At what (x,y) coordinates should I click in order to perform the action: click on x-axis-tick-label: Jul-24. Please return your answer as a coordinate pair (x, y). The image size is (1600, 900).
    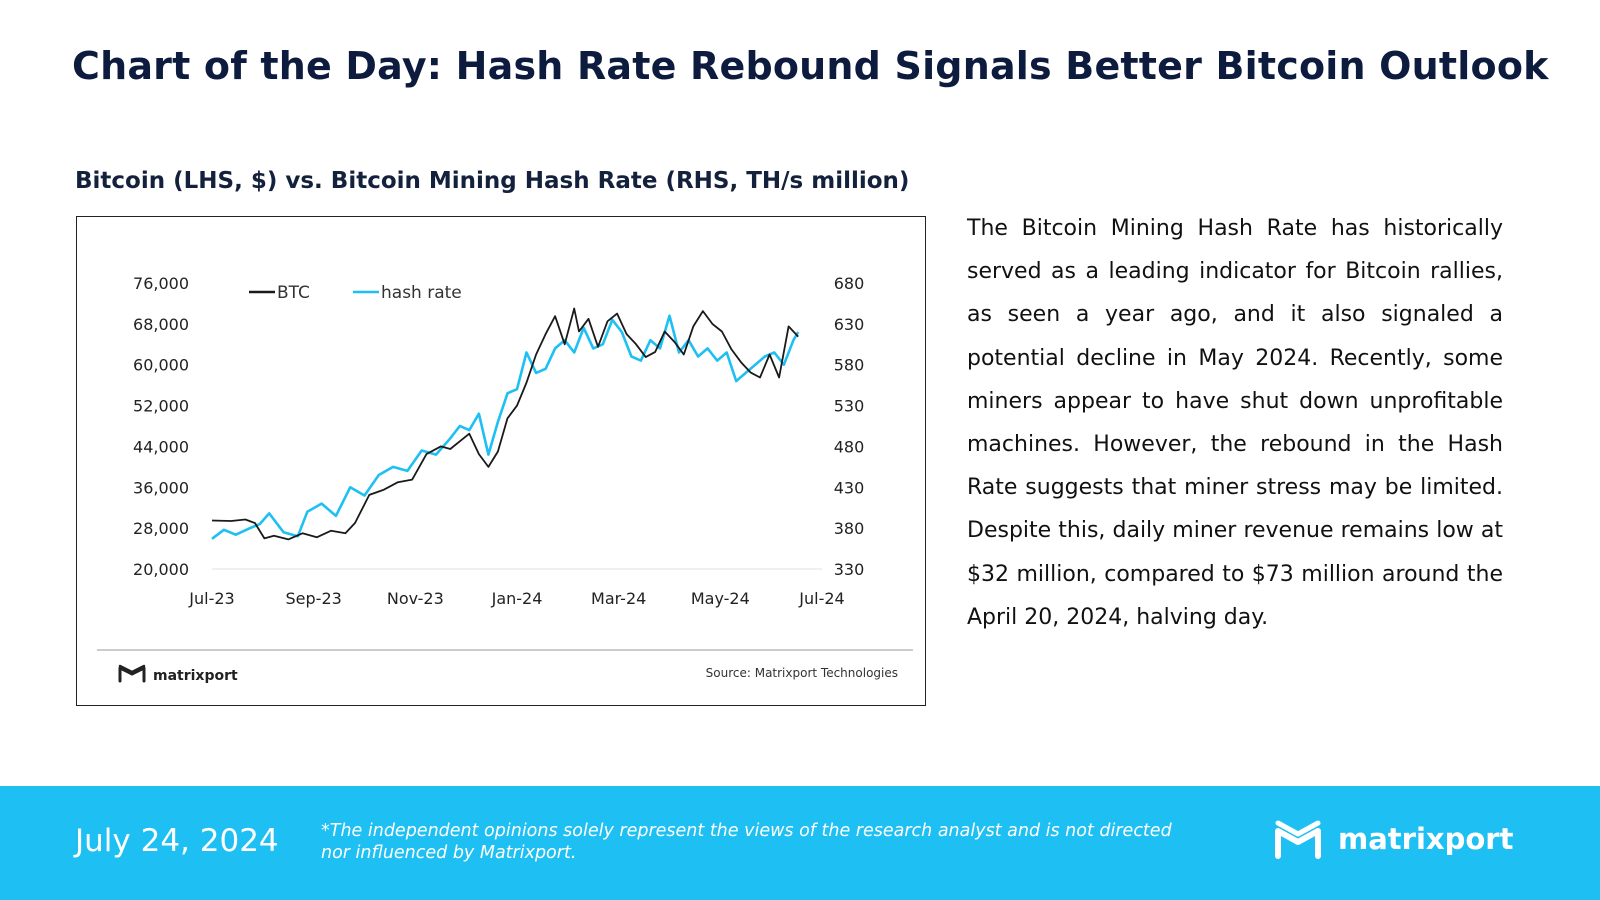
    Looking at the image, I should click on (821, 598).